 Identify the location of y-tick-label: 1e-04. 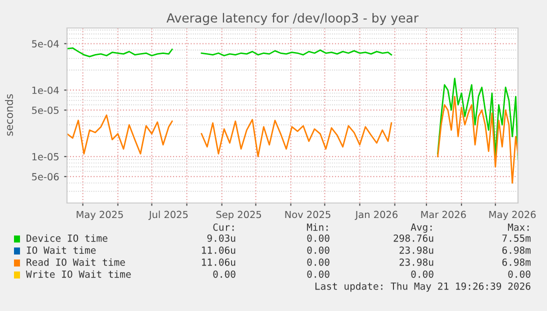
(45, 90).